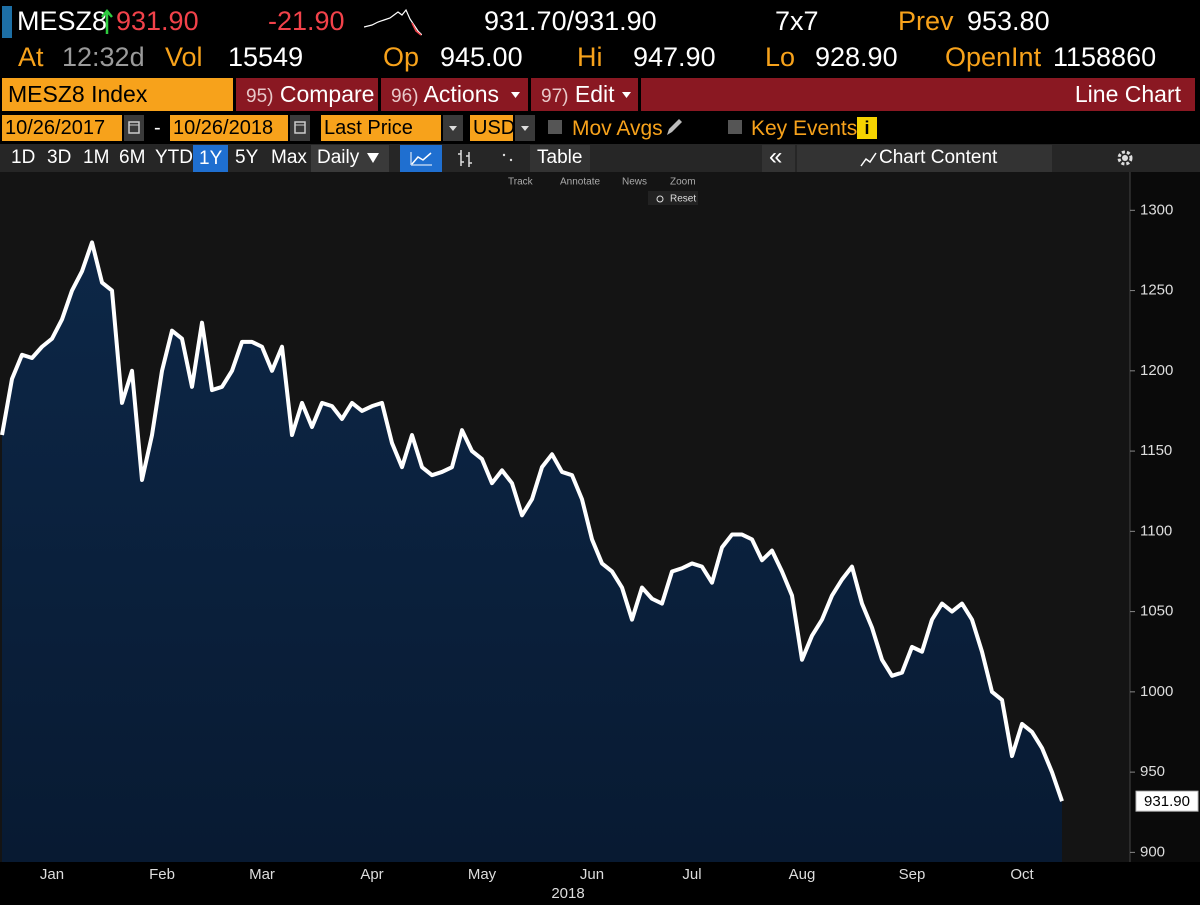  Describe the element at coordinates (31, 57) in the screenshot. I see `time-label: At` at that location.